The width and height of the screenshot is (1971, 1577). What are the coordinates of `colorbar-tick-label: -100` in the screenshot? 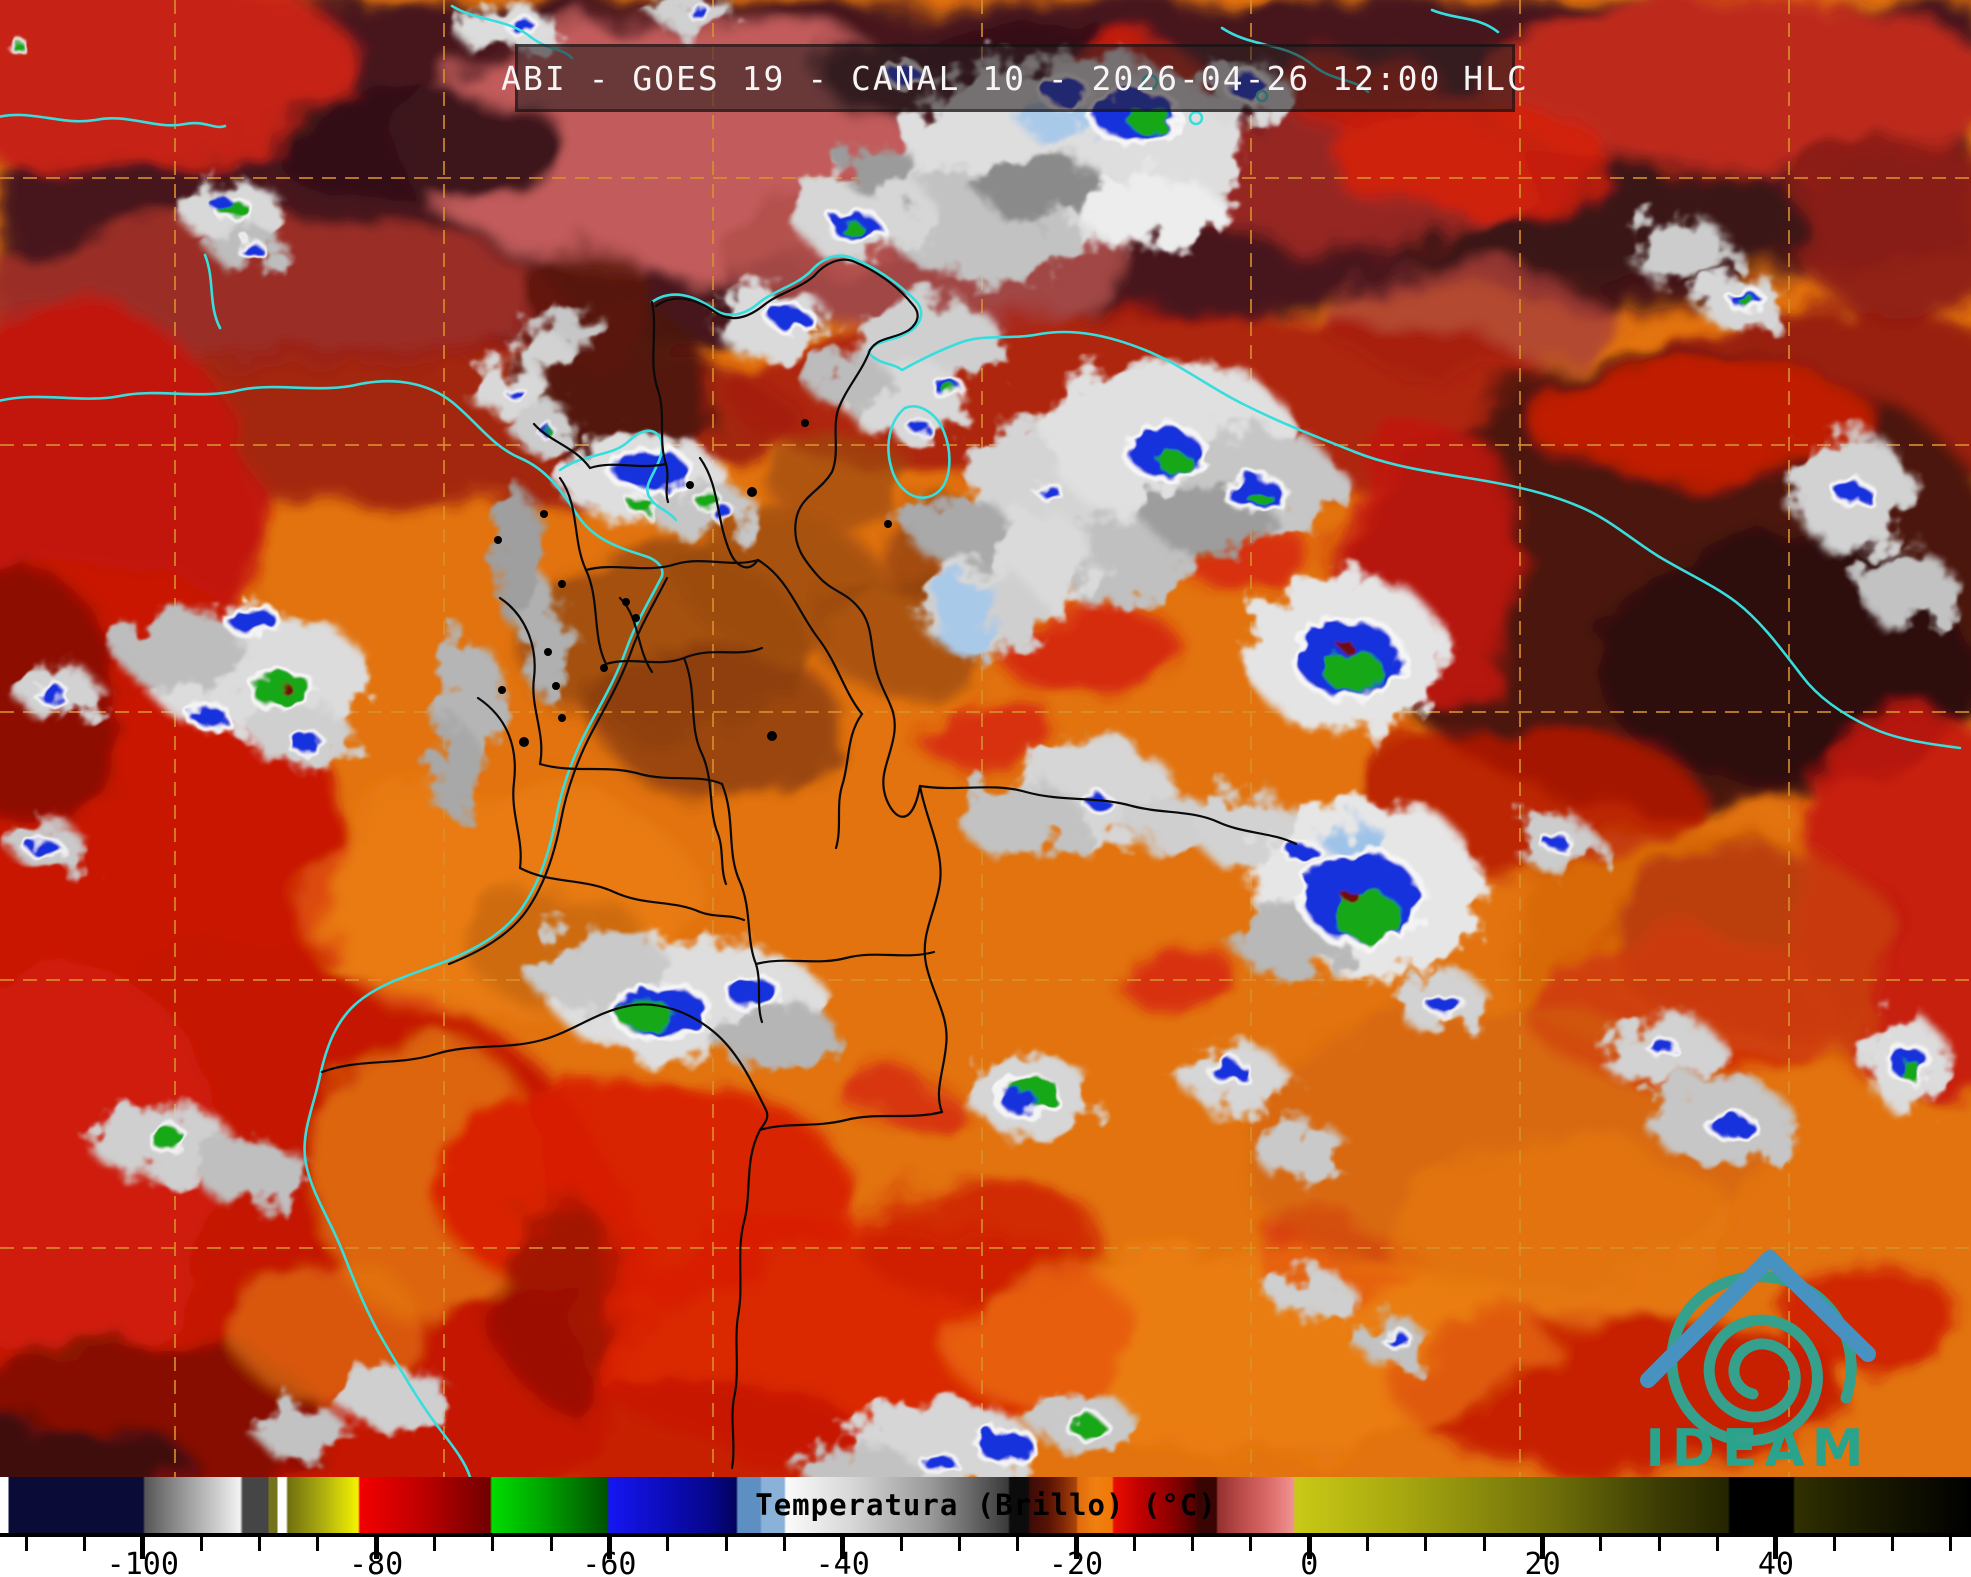 It's located at (142, 1562).